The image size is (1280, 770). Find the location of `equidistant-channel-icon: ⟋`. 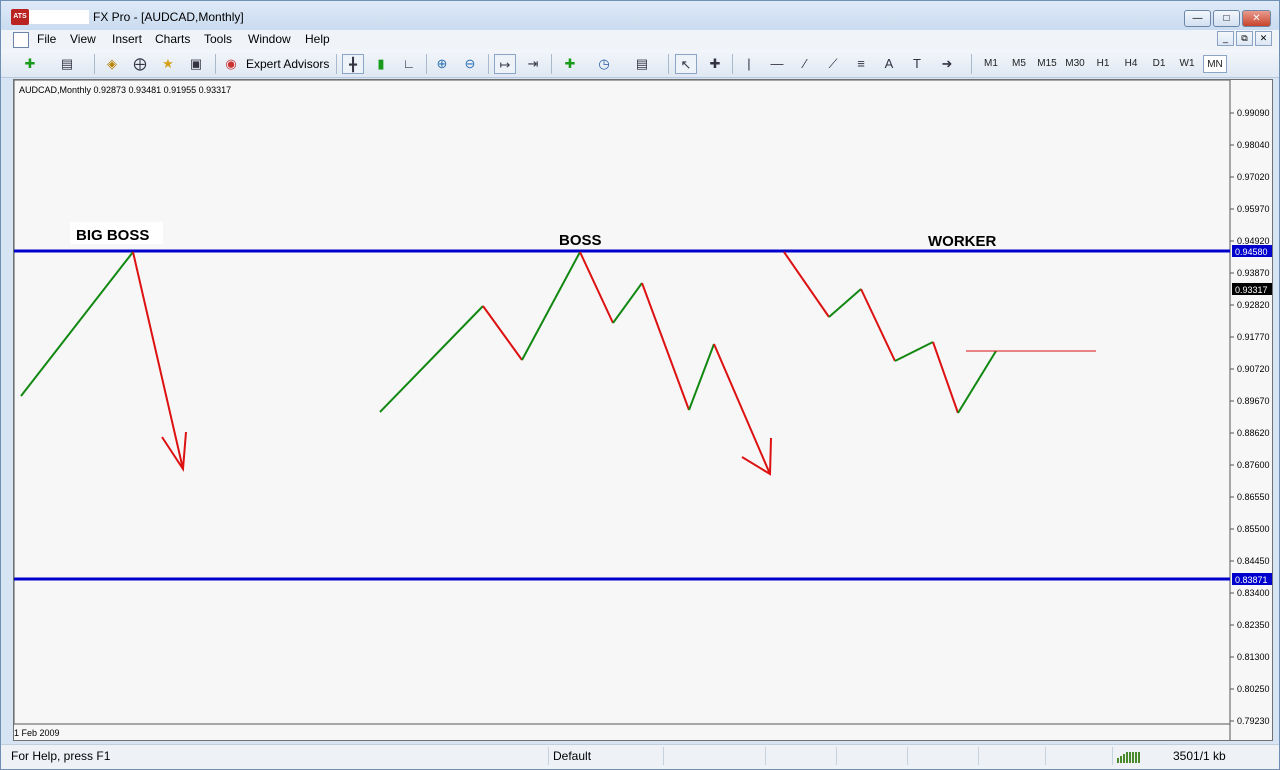

equidistant-channel-icon: ⟋ is located at coordinates (833, 63).